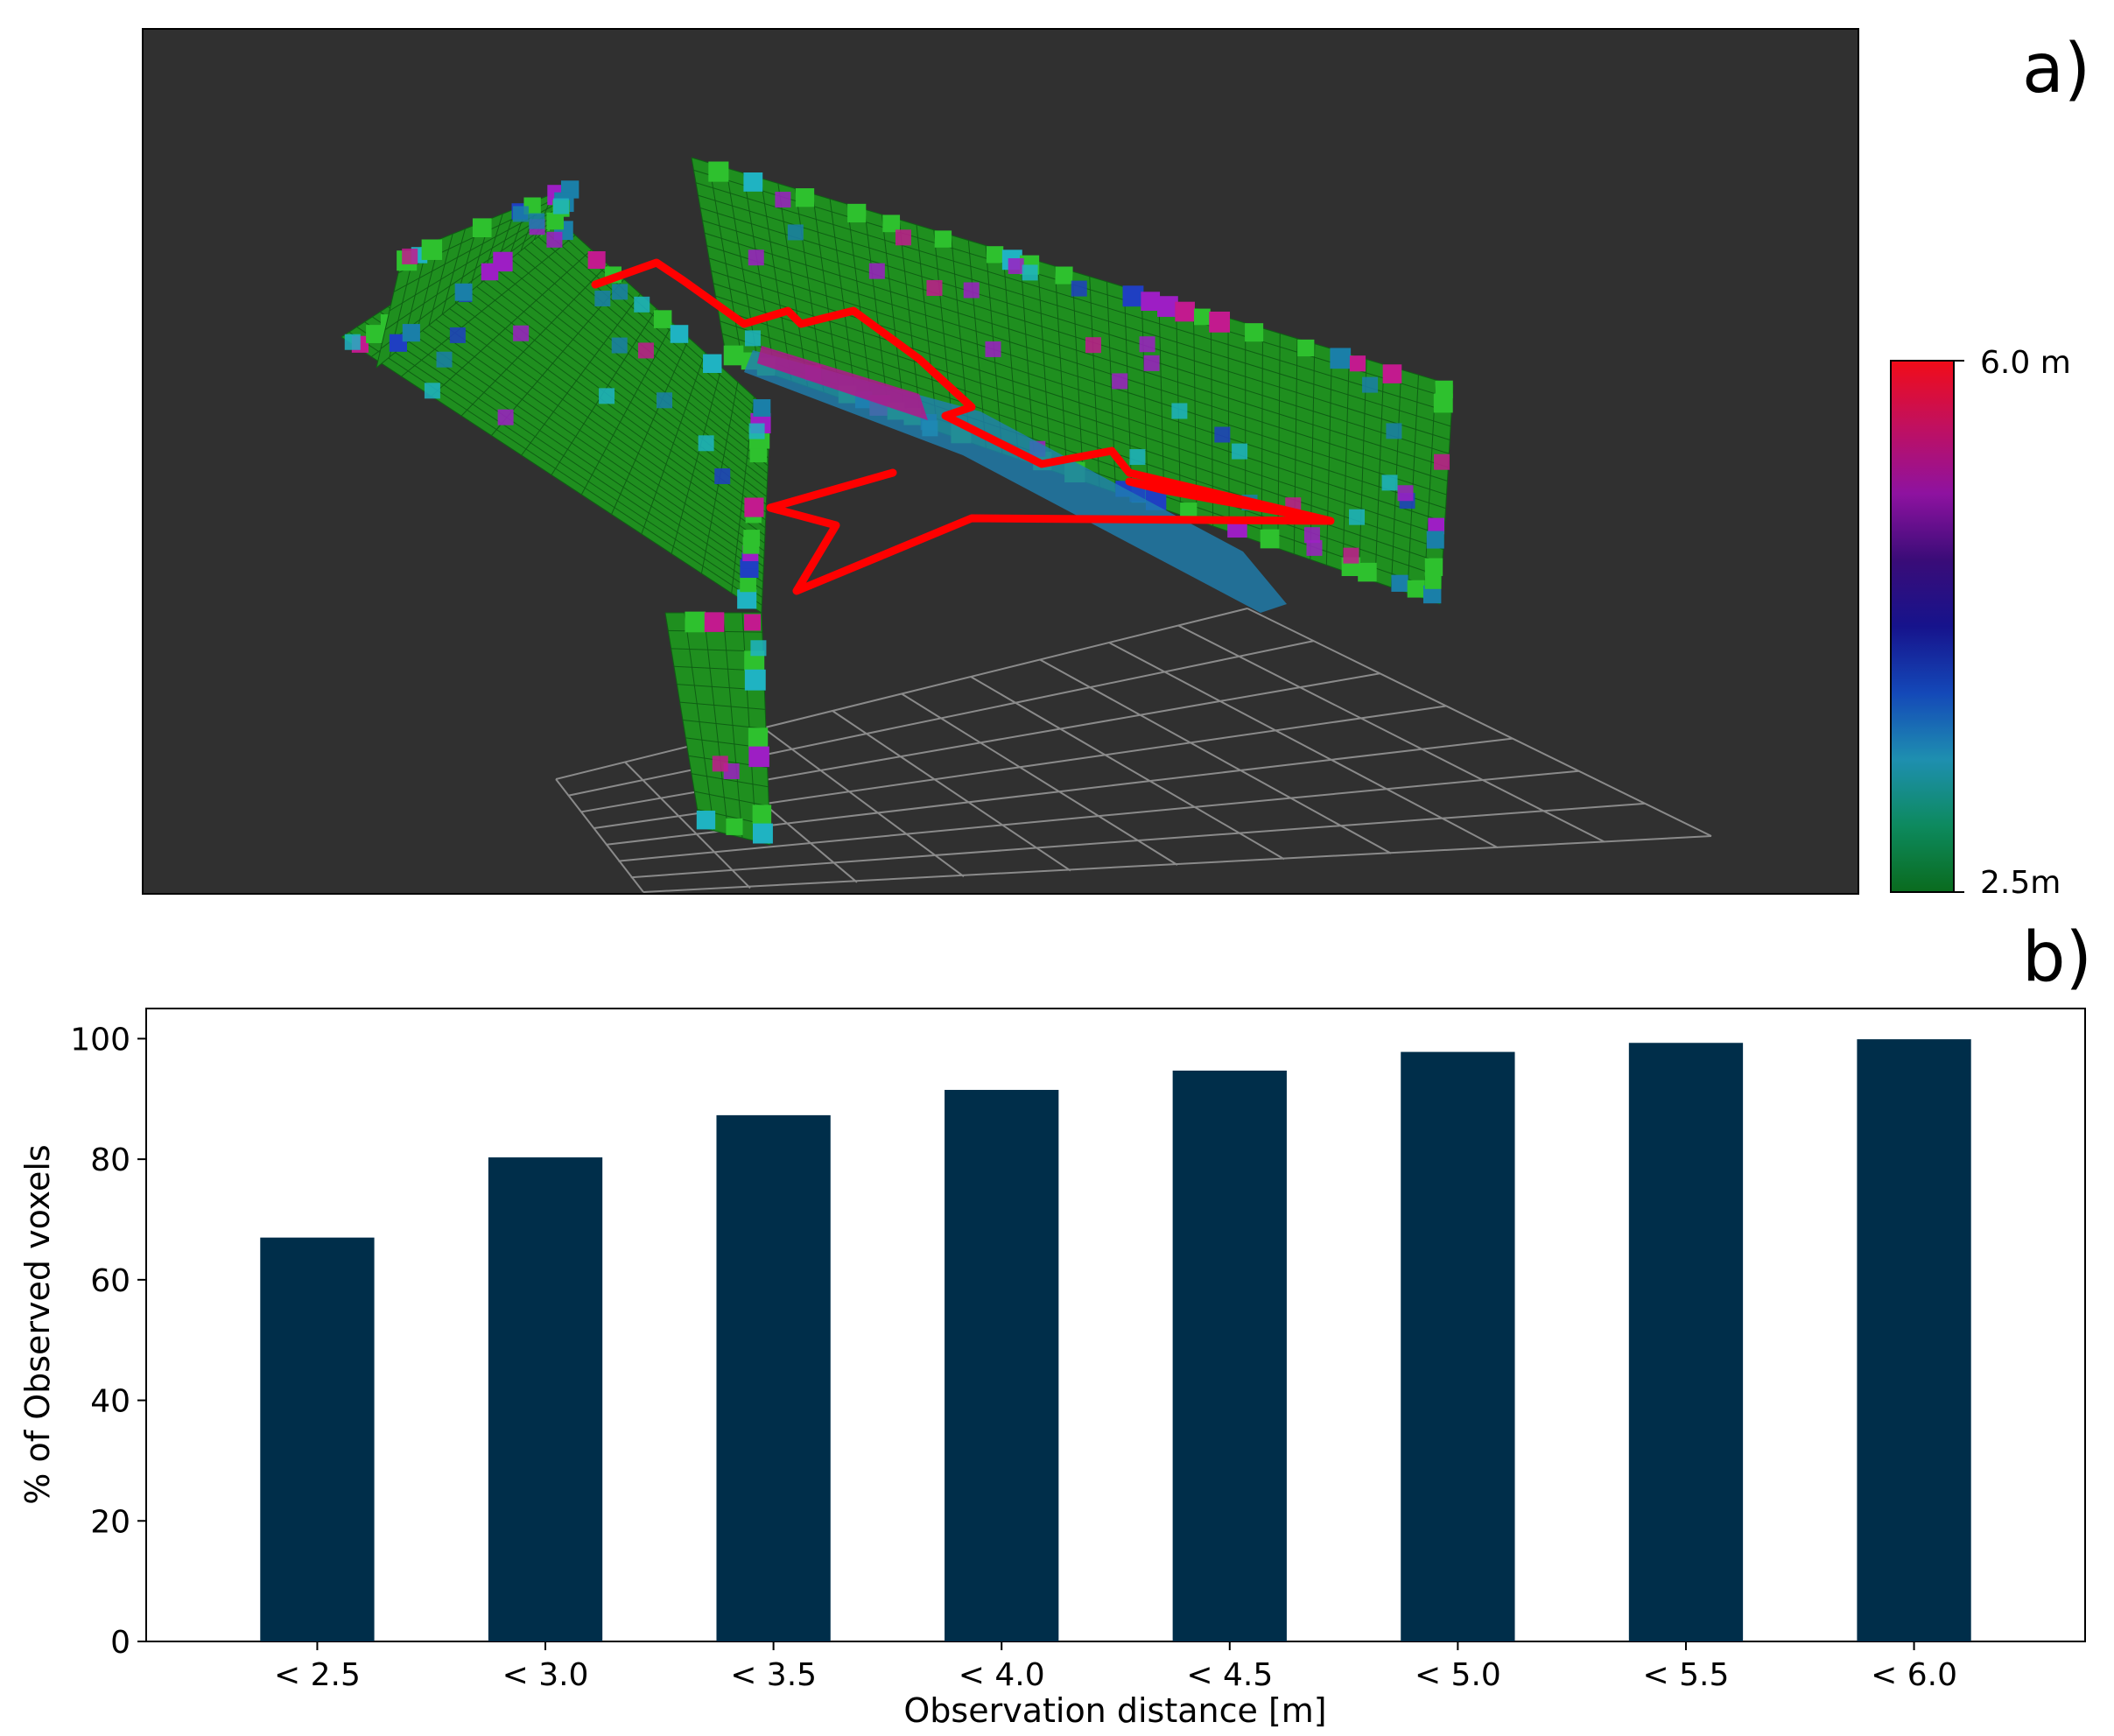 The width and height of the screenshot is (2114, 1736). Describe the element at coordinates (1914, 1675) in the screenshot. I see `x-tick-label: < 6.0` at that location.